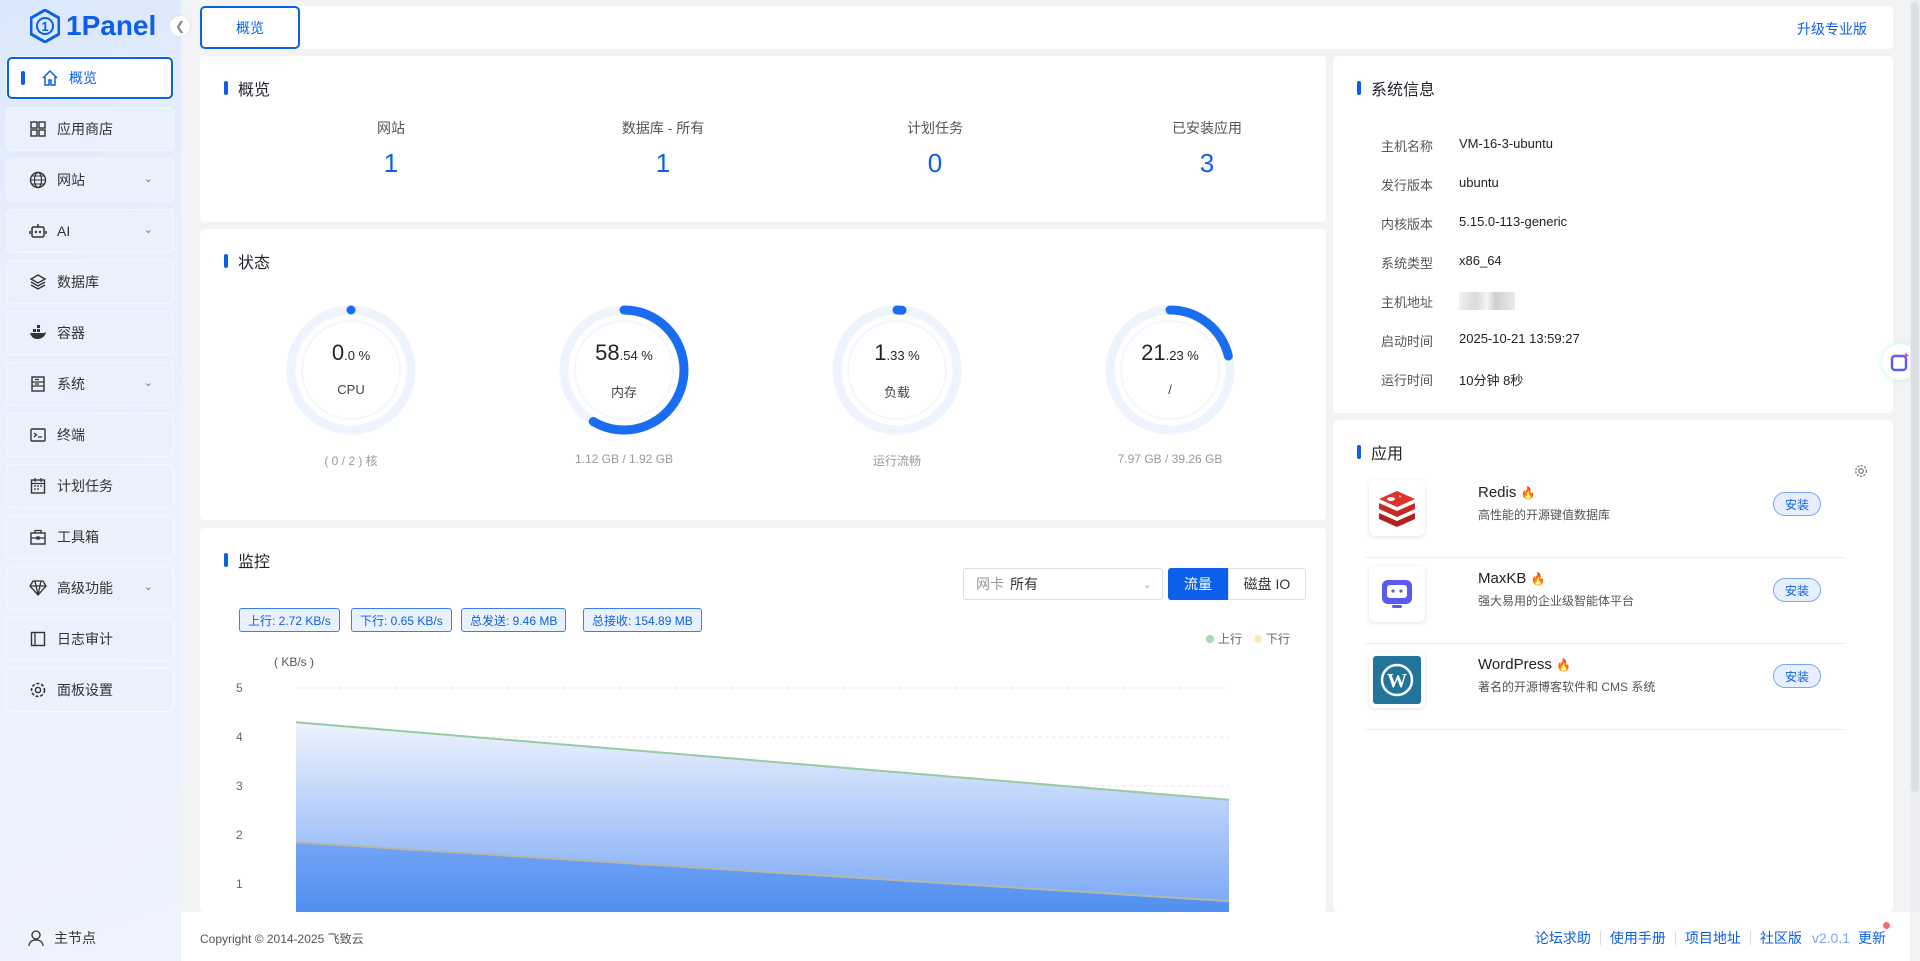 The width and height of the screenshot is (1920, 961). What do you see at coordinates (1513, 221) in the screenshot?
I see `info-value: 5.15.0-113-generic` at bounding box center [1513, 221].